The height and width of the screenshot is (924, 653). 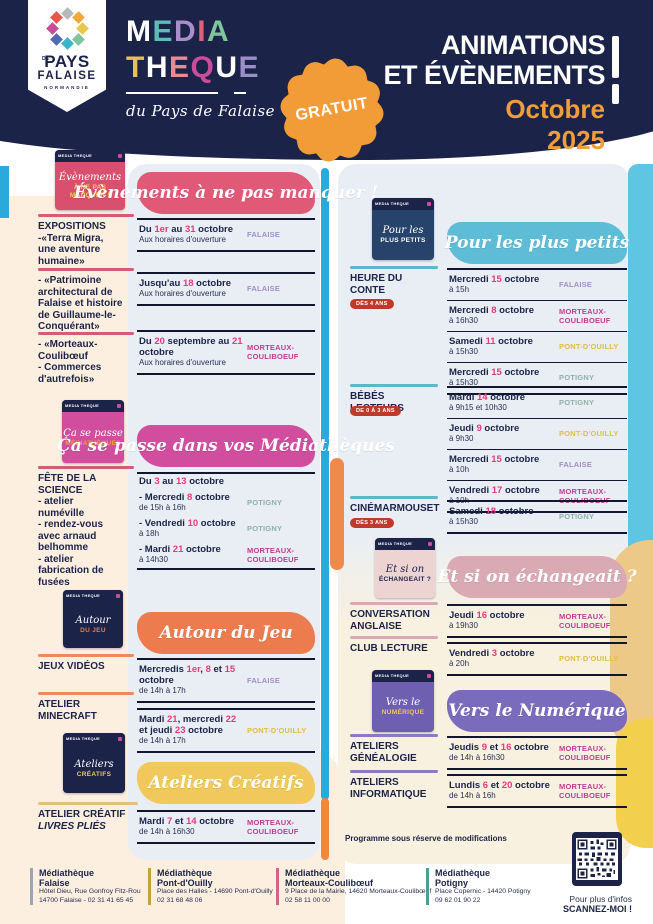 I want to click on event-time: à 16h30, so click(x=463, y=320).